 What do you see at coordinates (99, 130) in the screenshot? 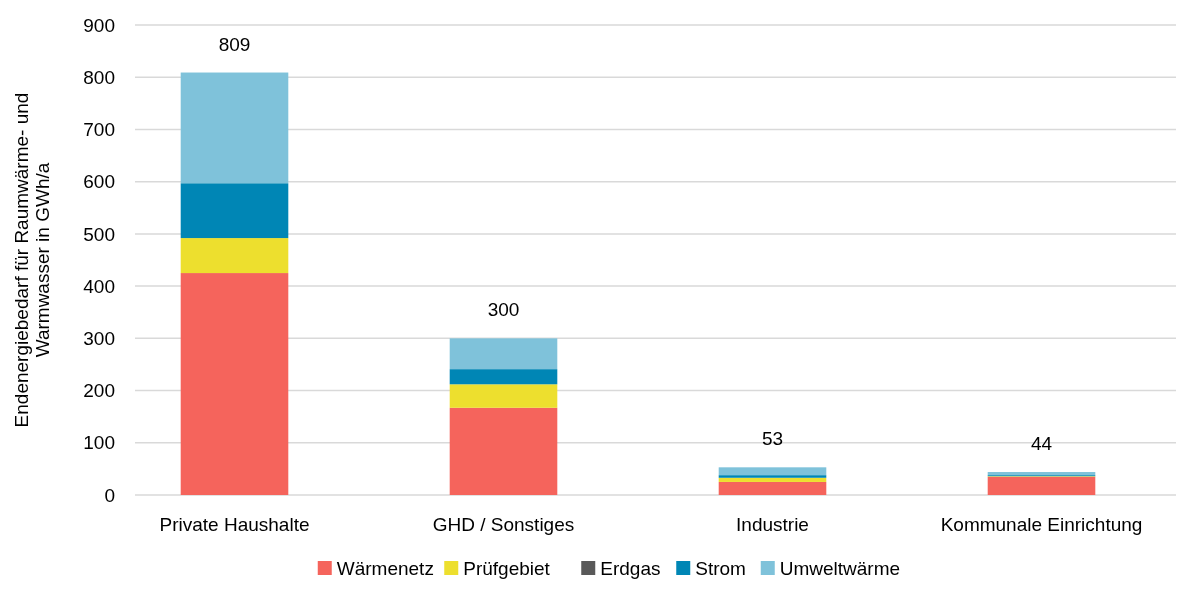
I see `y-tick-label: 700` at bounding box center [99, 130].